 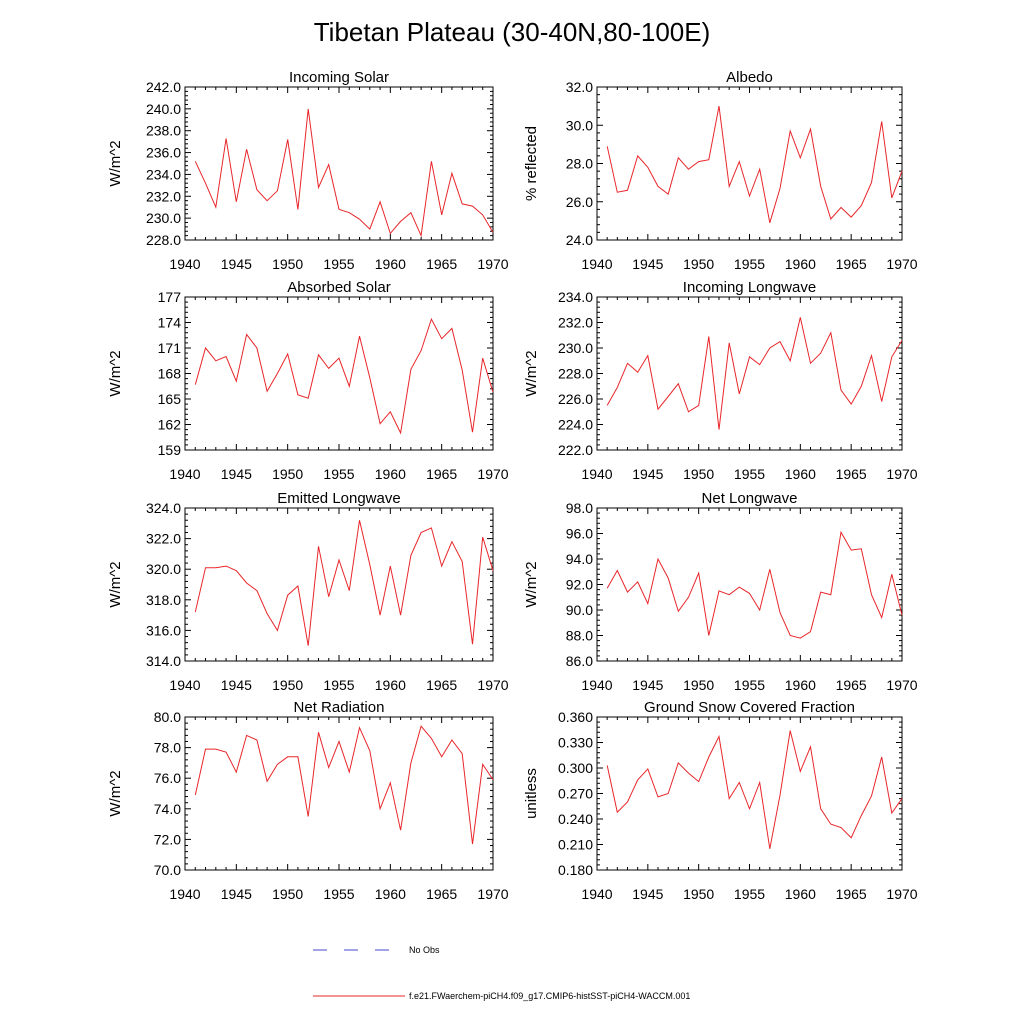 I want to click on y-tick-label: 92.0, so click(x=579, y=585).